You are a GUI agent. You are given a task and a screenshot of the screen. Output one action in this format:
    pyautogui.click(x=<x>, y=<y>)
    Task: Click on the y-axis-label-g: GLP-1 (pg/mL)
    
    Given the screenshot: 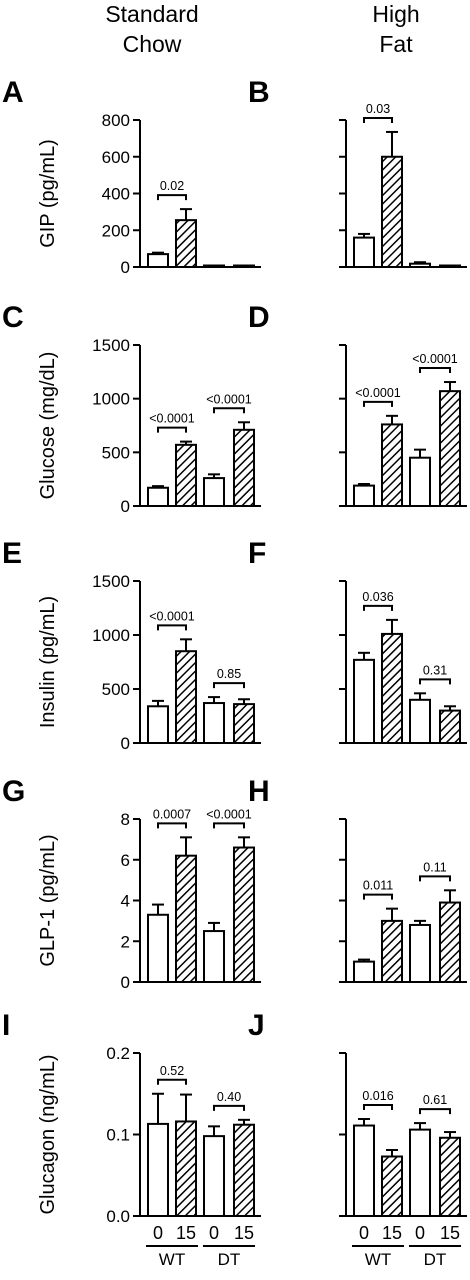 What is the action you would take?
    pyautogui.click(x=48, y=900)
    